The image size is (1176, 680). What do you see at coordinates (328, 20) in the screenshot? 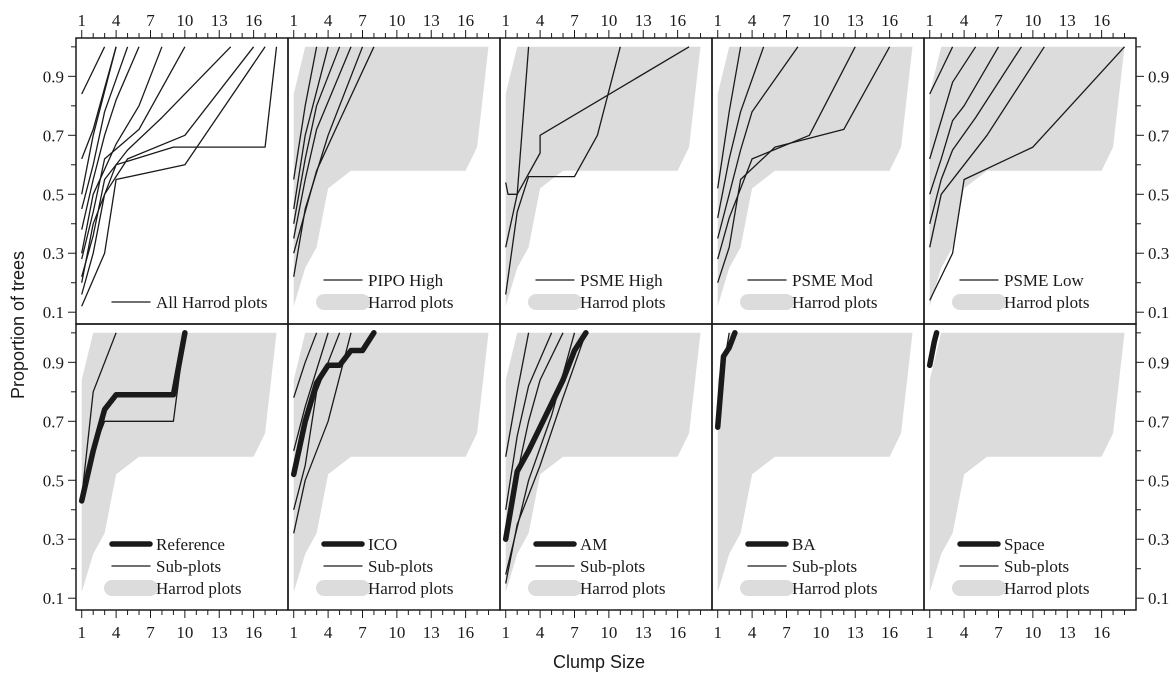
I see `x-tick-label-top-1-1: 4` at bounding box center [328, 20].